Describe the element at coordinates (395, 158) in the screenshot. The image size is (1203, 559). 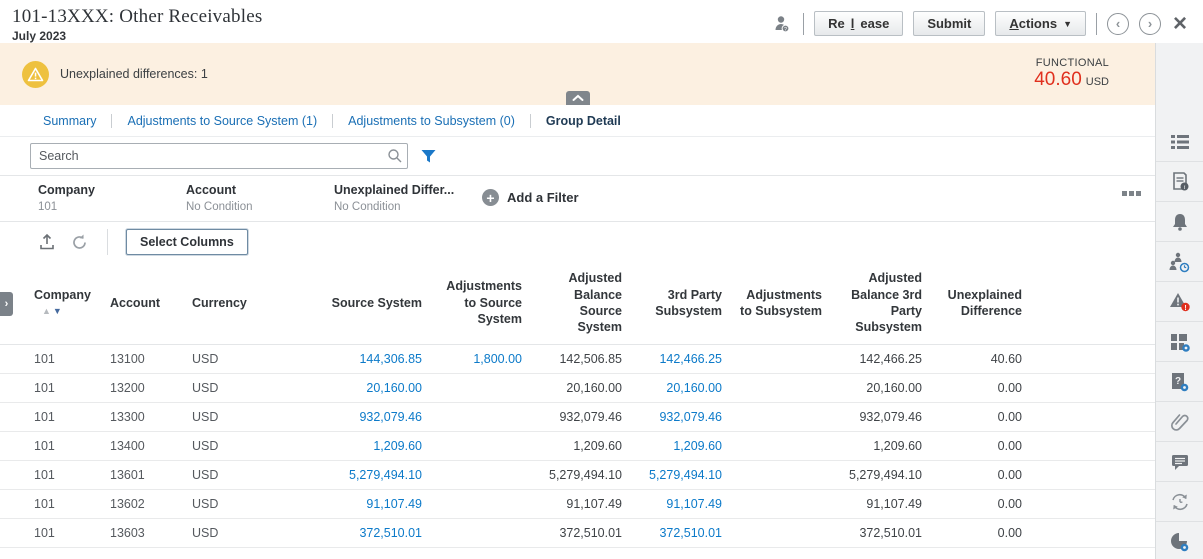
I see `search-icon` at that location.